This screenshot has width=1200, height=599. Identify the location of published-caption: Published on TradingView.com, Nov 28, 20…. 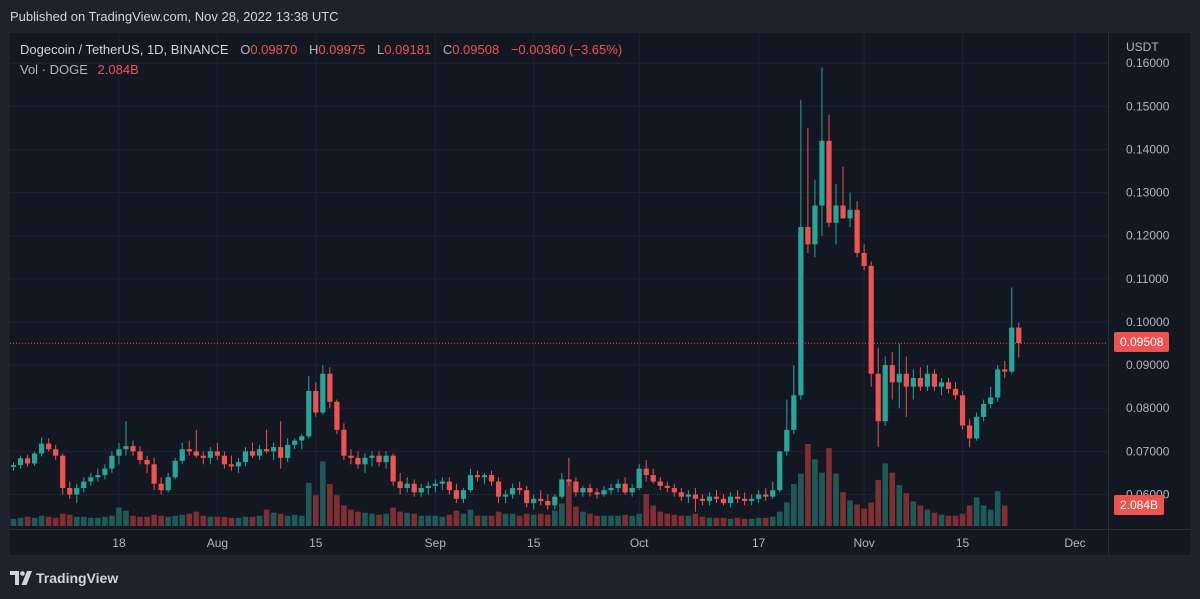
(174, 16).